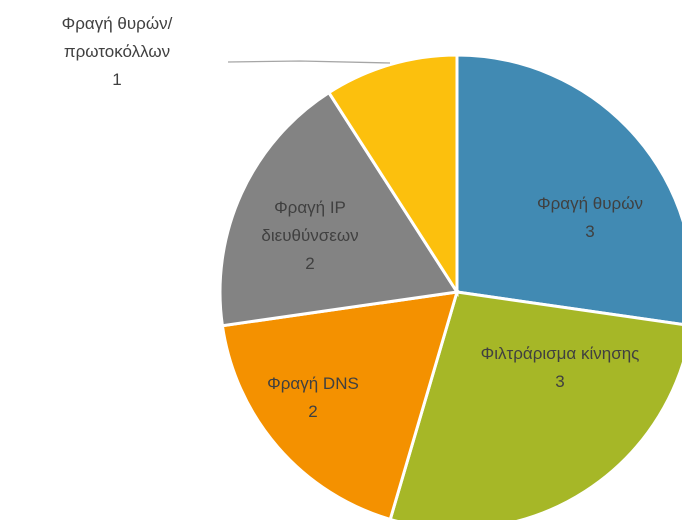  I want to click on data-label: Φραγή IP διευθύνσεων 2, so click(310, 236).